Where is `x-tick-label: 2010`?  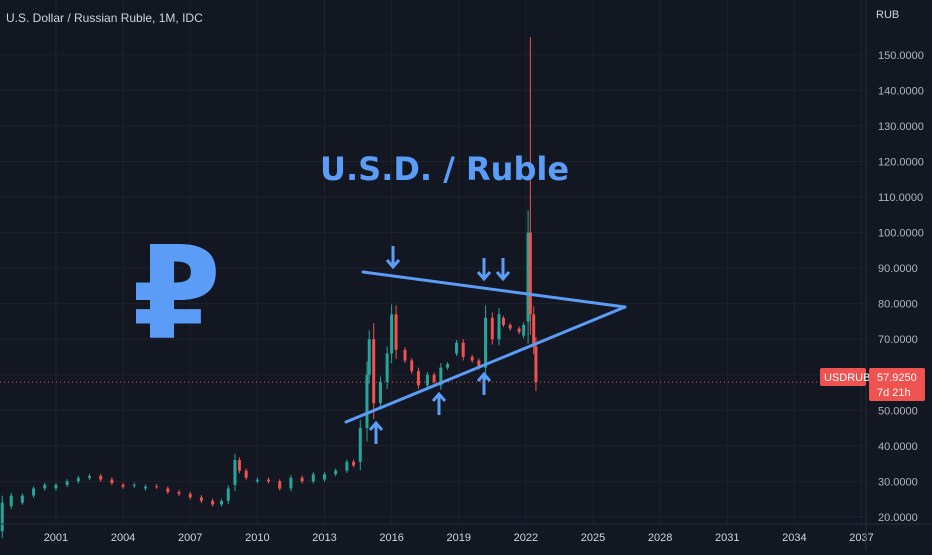 x-tick-label: 2010 is located at coordinates (257, 538).